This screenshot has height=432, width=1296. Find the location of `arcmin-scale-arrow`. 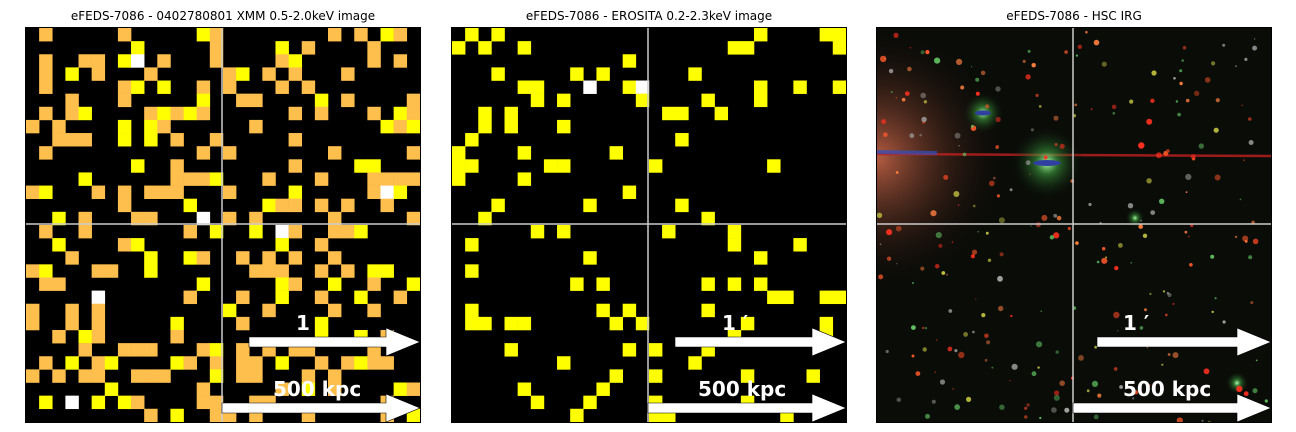

arcmin-scale-arrow is located at coordinates (1183, 342).